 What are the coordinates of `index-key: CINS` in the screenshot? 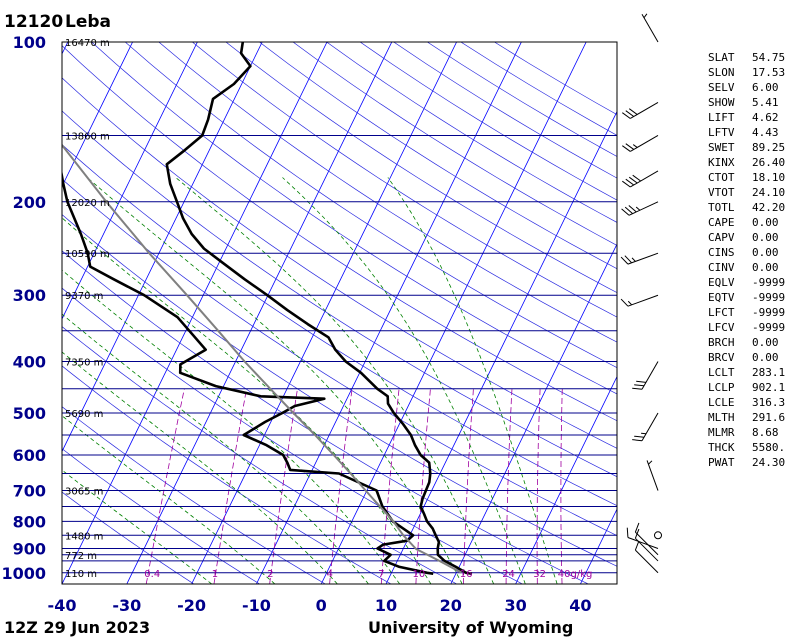 It's located at (721, 252).